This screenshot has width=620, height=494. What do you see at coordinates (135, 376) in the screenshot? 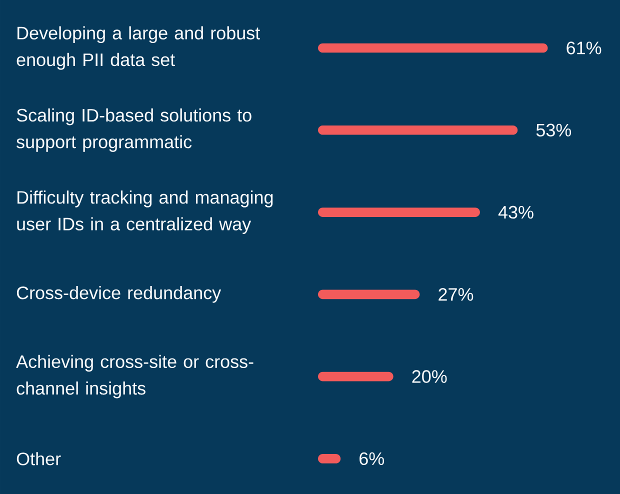
I see `y-tick-label: Achieving cross-site or cross-channel insights` at bounding box center [135, 376].